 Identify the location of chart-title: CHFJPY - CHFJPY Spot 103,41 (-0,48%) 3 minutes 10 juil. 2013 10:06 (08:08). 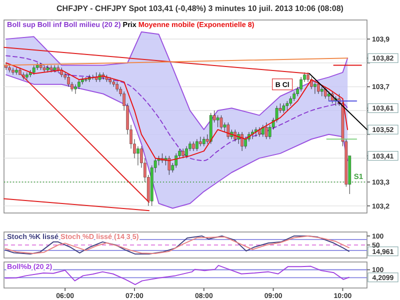
(200, 8).